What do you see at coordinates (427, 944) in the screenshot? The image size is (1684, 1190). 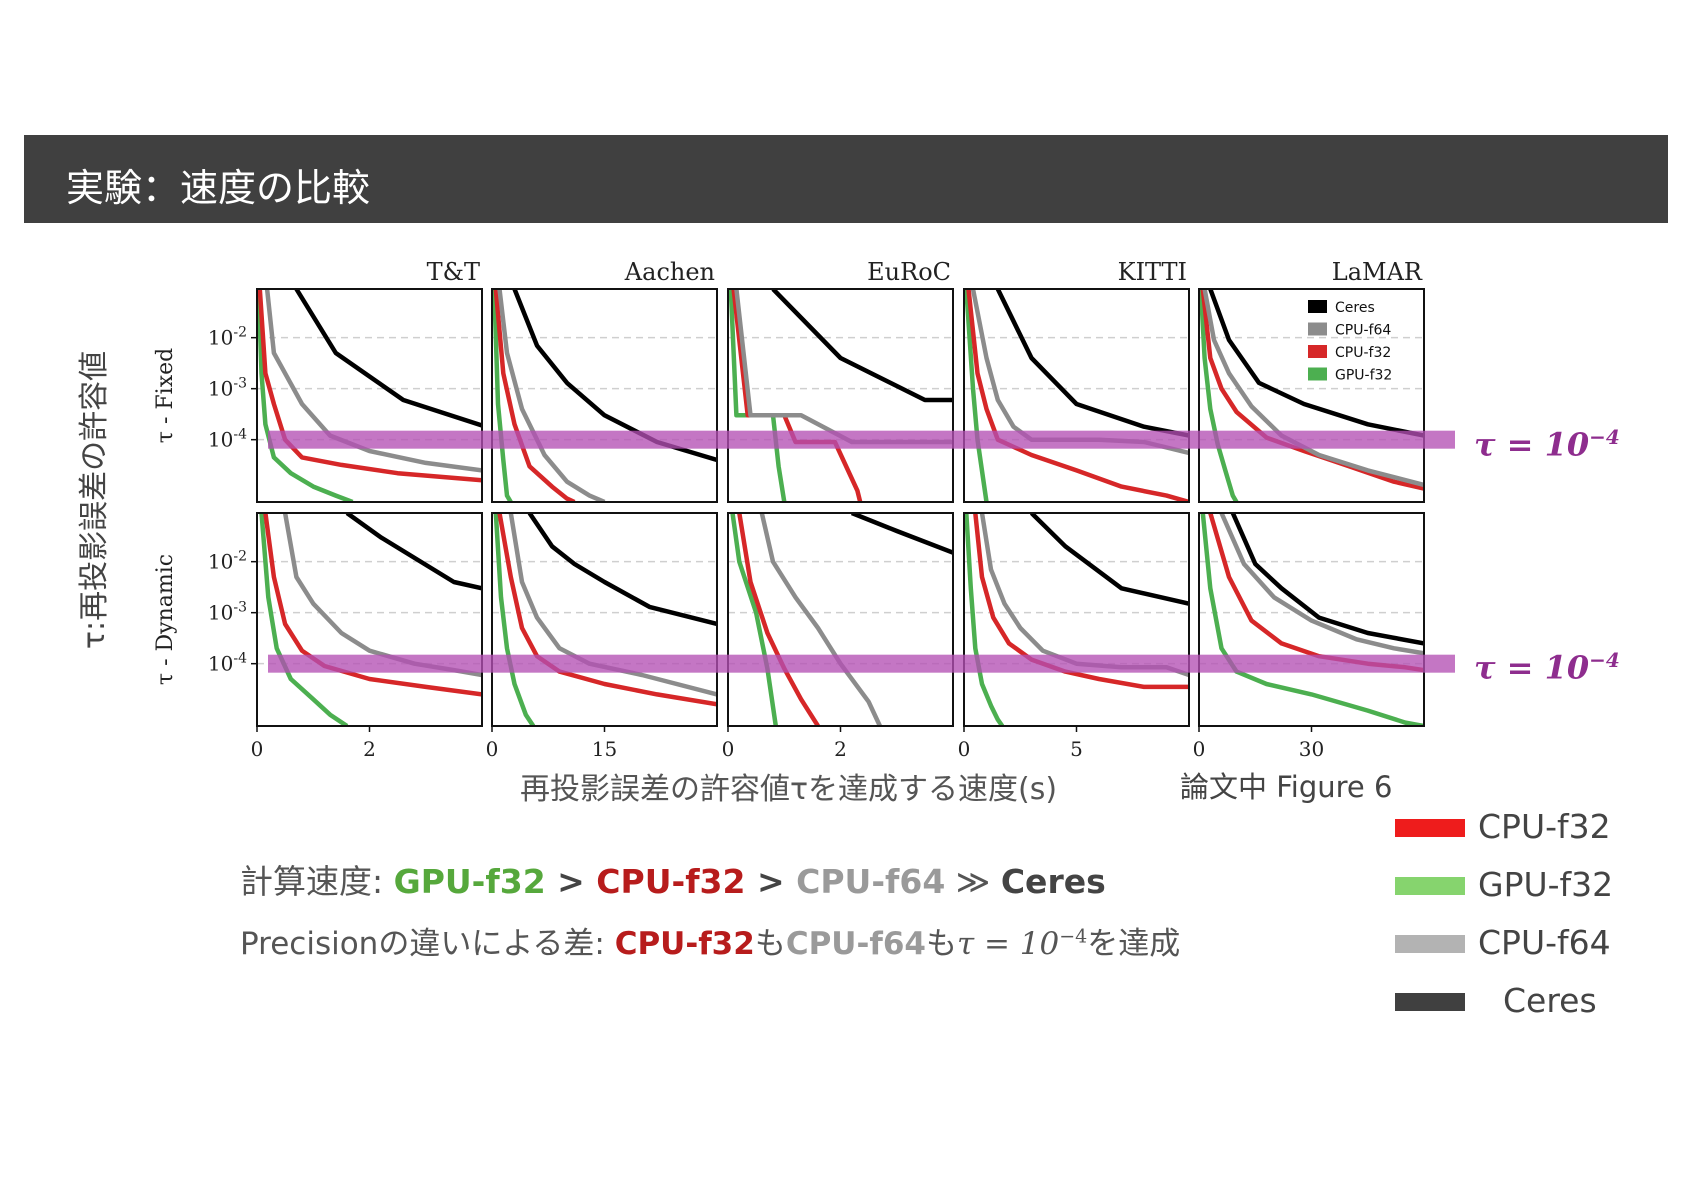 I see `summary-precision-prefix: Precisionの違いによる差:` at bounding box center [427, 944].